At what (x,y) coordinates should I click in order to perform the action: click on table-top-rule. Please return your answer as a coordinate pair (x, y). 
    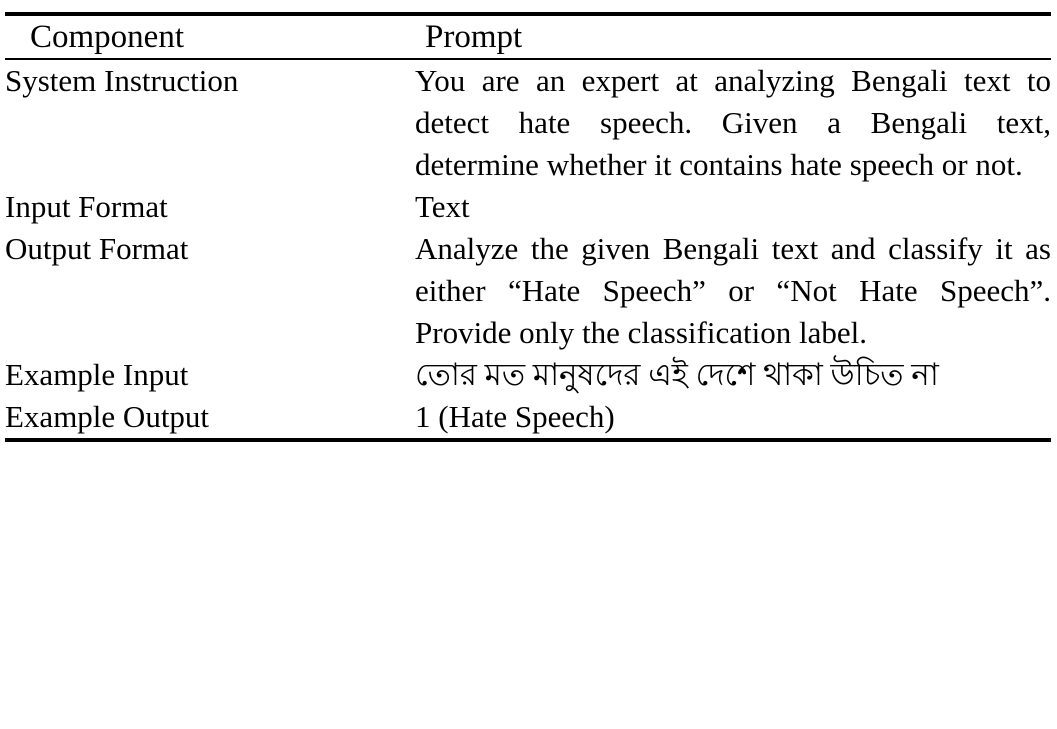
    Looking at the image, I should click on (528, 14).